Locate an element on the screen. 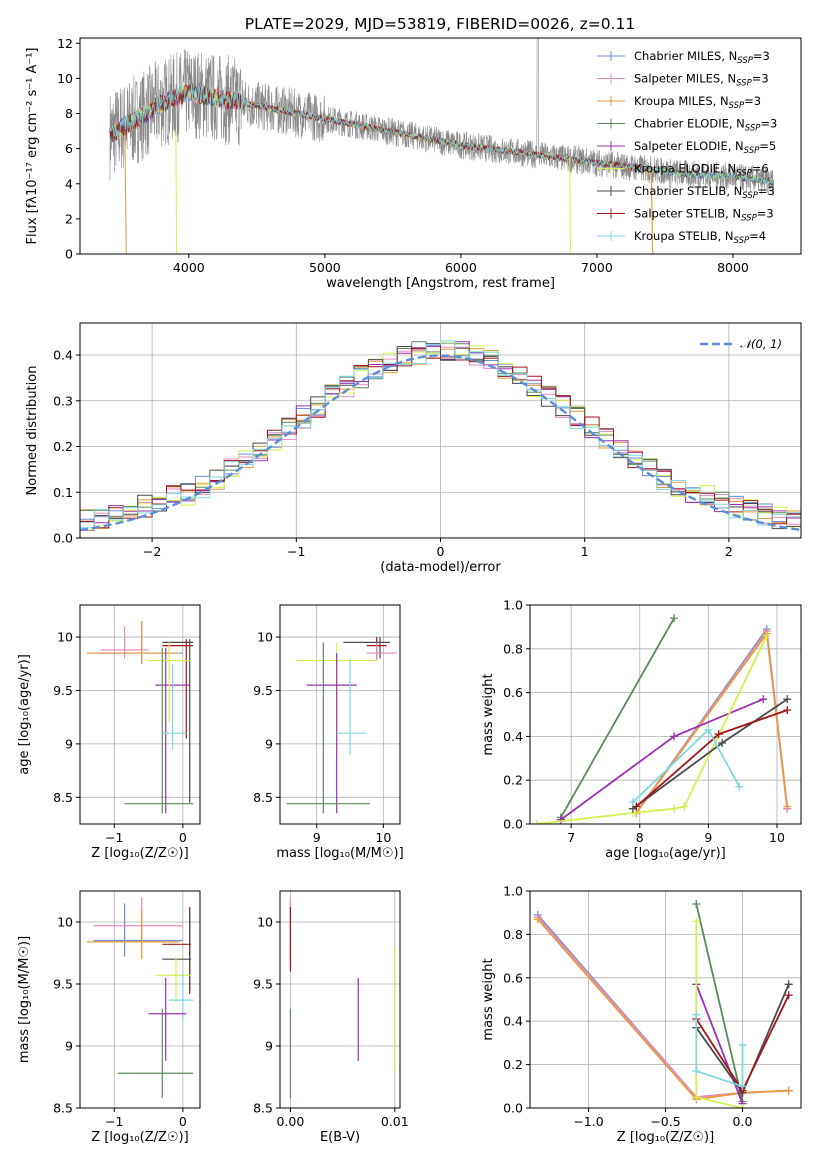 This screenshot has width=819, height=1170. legend-text: Chabrier STELIB, N is located at coordinates (688, 191).